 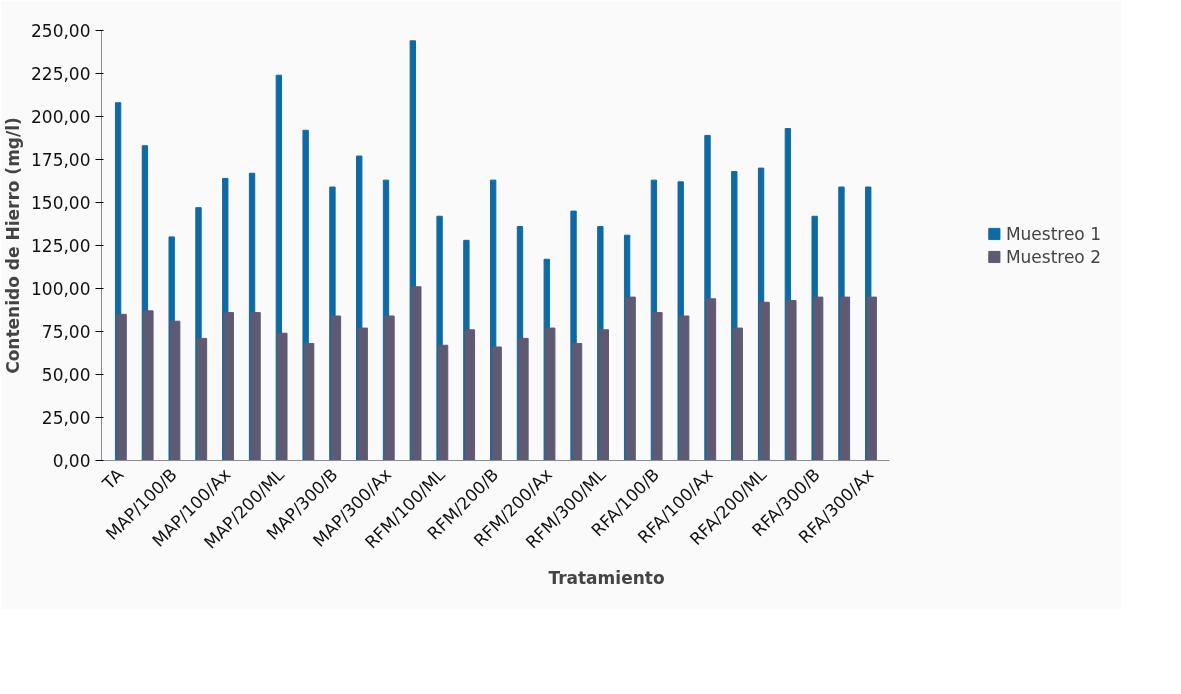 What do you see at coordinates (66, 375) in the screenshot?
I see `y-tick-label: 50,00` at bounding box center [66, 375].